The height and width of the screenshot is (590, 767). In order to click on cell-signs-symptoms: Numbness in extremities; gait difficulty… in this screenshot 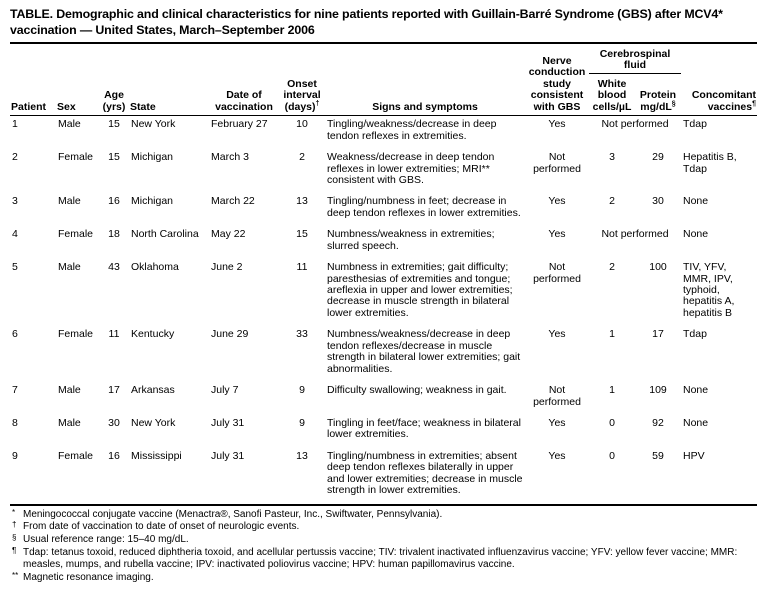, I will do `click(420, 290)`.